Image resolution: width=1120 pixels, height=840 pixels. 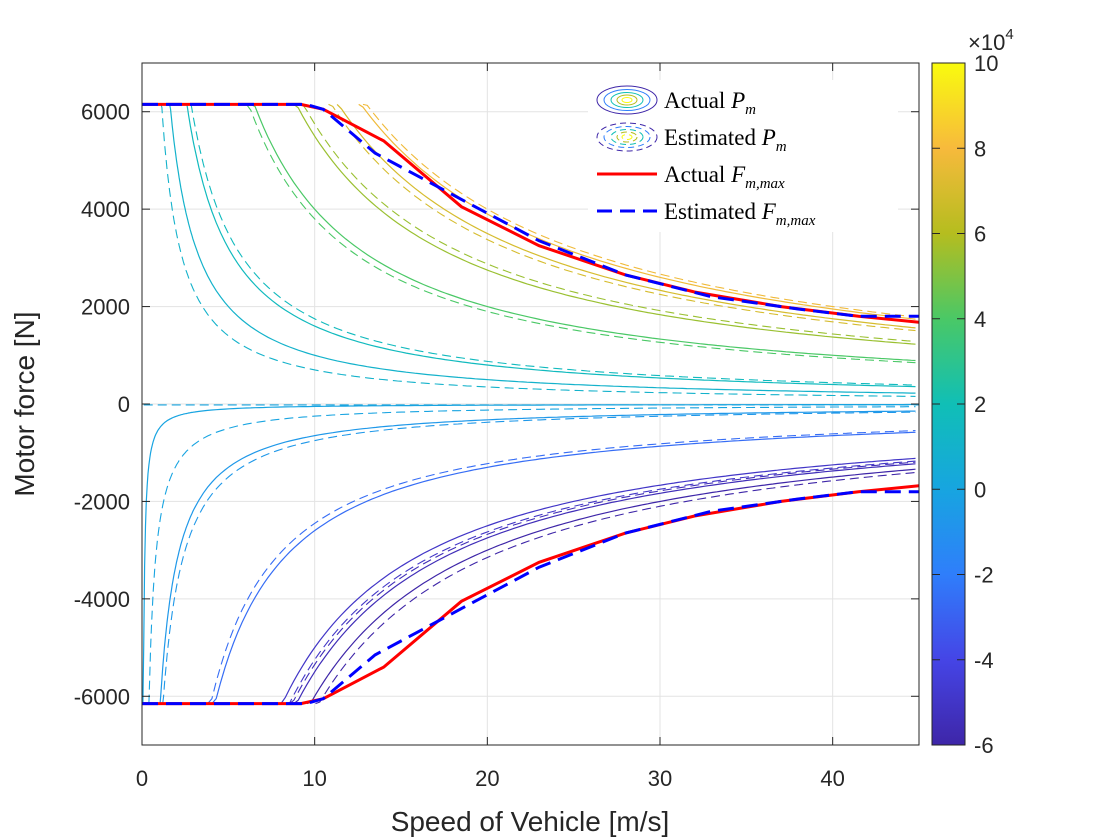 I want to click on colorbar-tick-label: -6, so click(x=984, y=745).